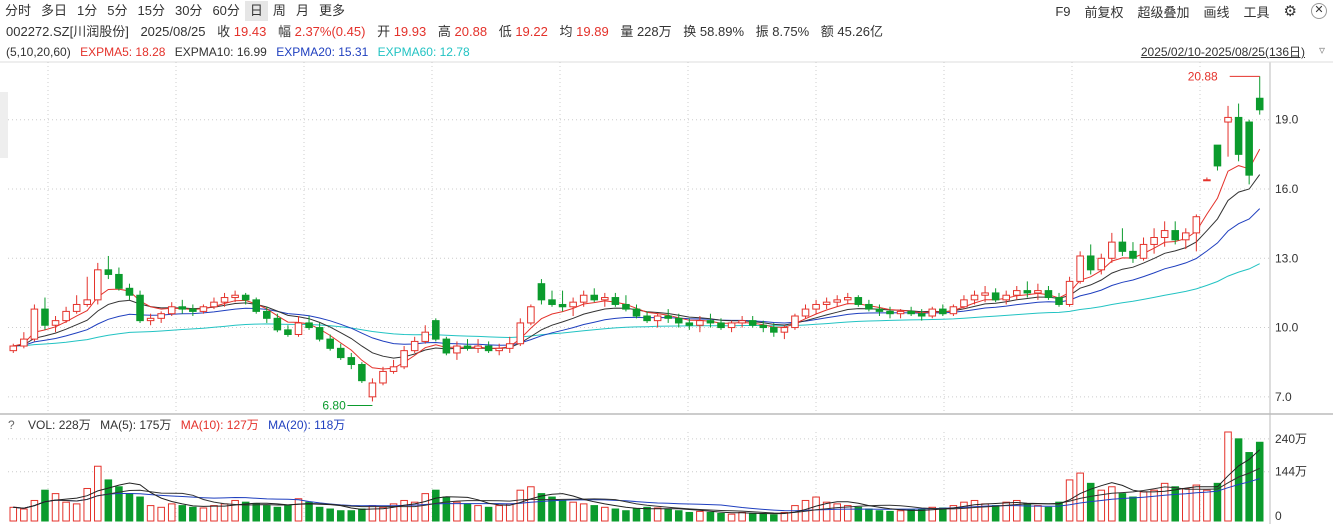  I want to click on fuquan-button: 前复权, so click(1104, 12).